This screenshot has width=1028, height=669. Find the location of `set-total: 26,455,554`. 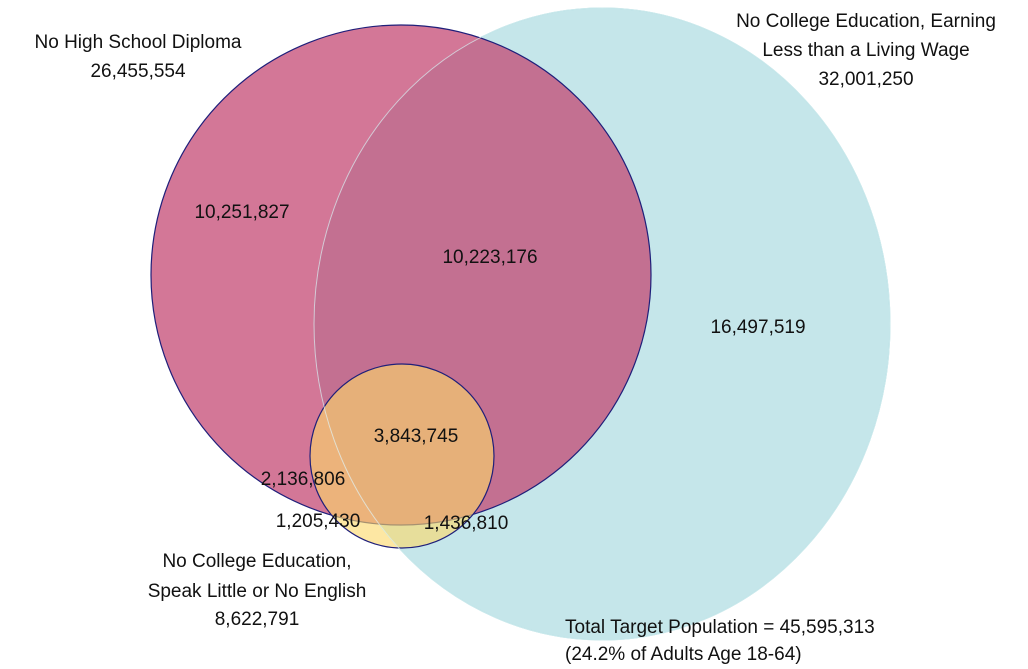

set-total: 26,455,554 is located at coordinates (138, 71).